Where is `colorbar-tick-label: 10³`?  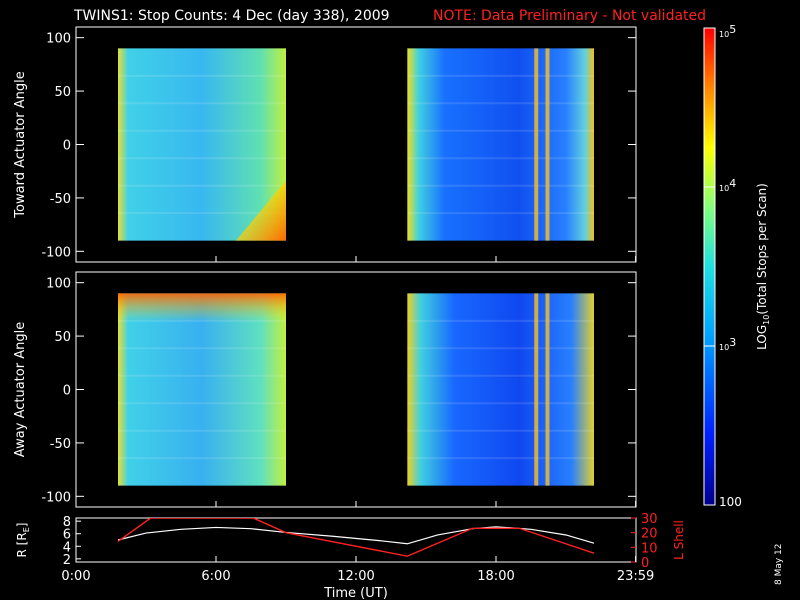
colorbar-tick-label: 10³ is located at coordinates (727, 344).